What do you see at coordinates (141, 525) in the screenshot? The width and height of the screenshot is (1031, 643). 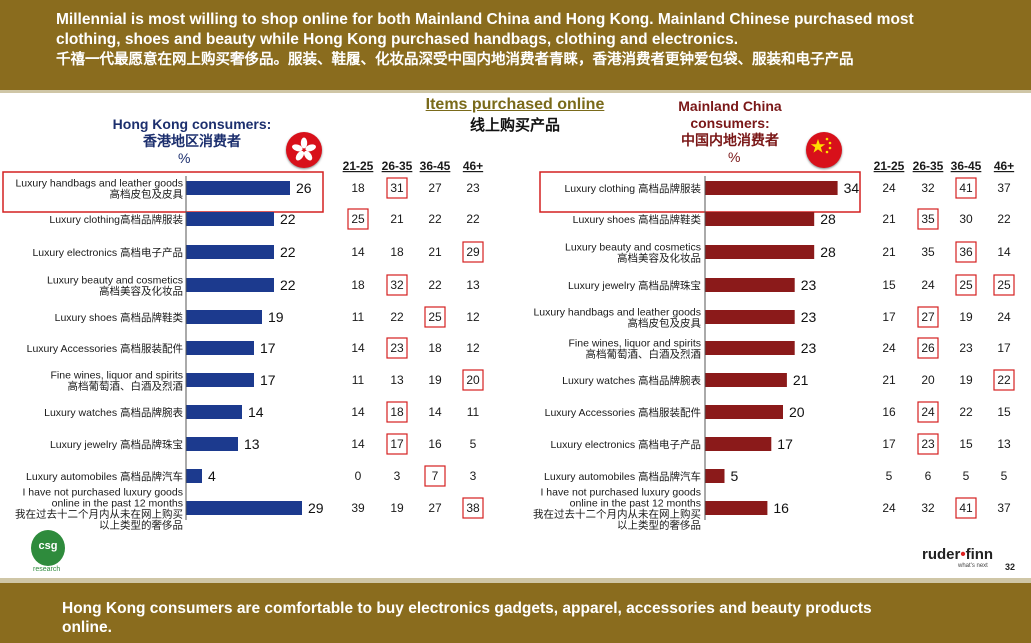 I see `hk-category-label: 以上类型的奢侈品` at bounding box center [141, 525].